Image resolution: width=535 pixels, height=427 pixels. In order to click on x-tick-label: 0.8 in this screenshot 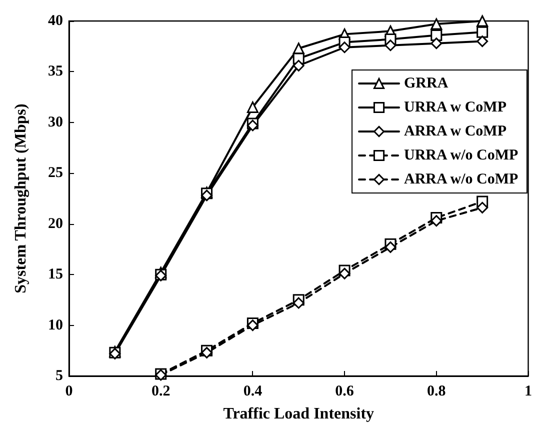, I will do `click(436, 392)`.